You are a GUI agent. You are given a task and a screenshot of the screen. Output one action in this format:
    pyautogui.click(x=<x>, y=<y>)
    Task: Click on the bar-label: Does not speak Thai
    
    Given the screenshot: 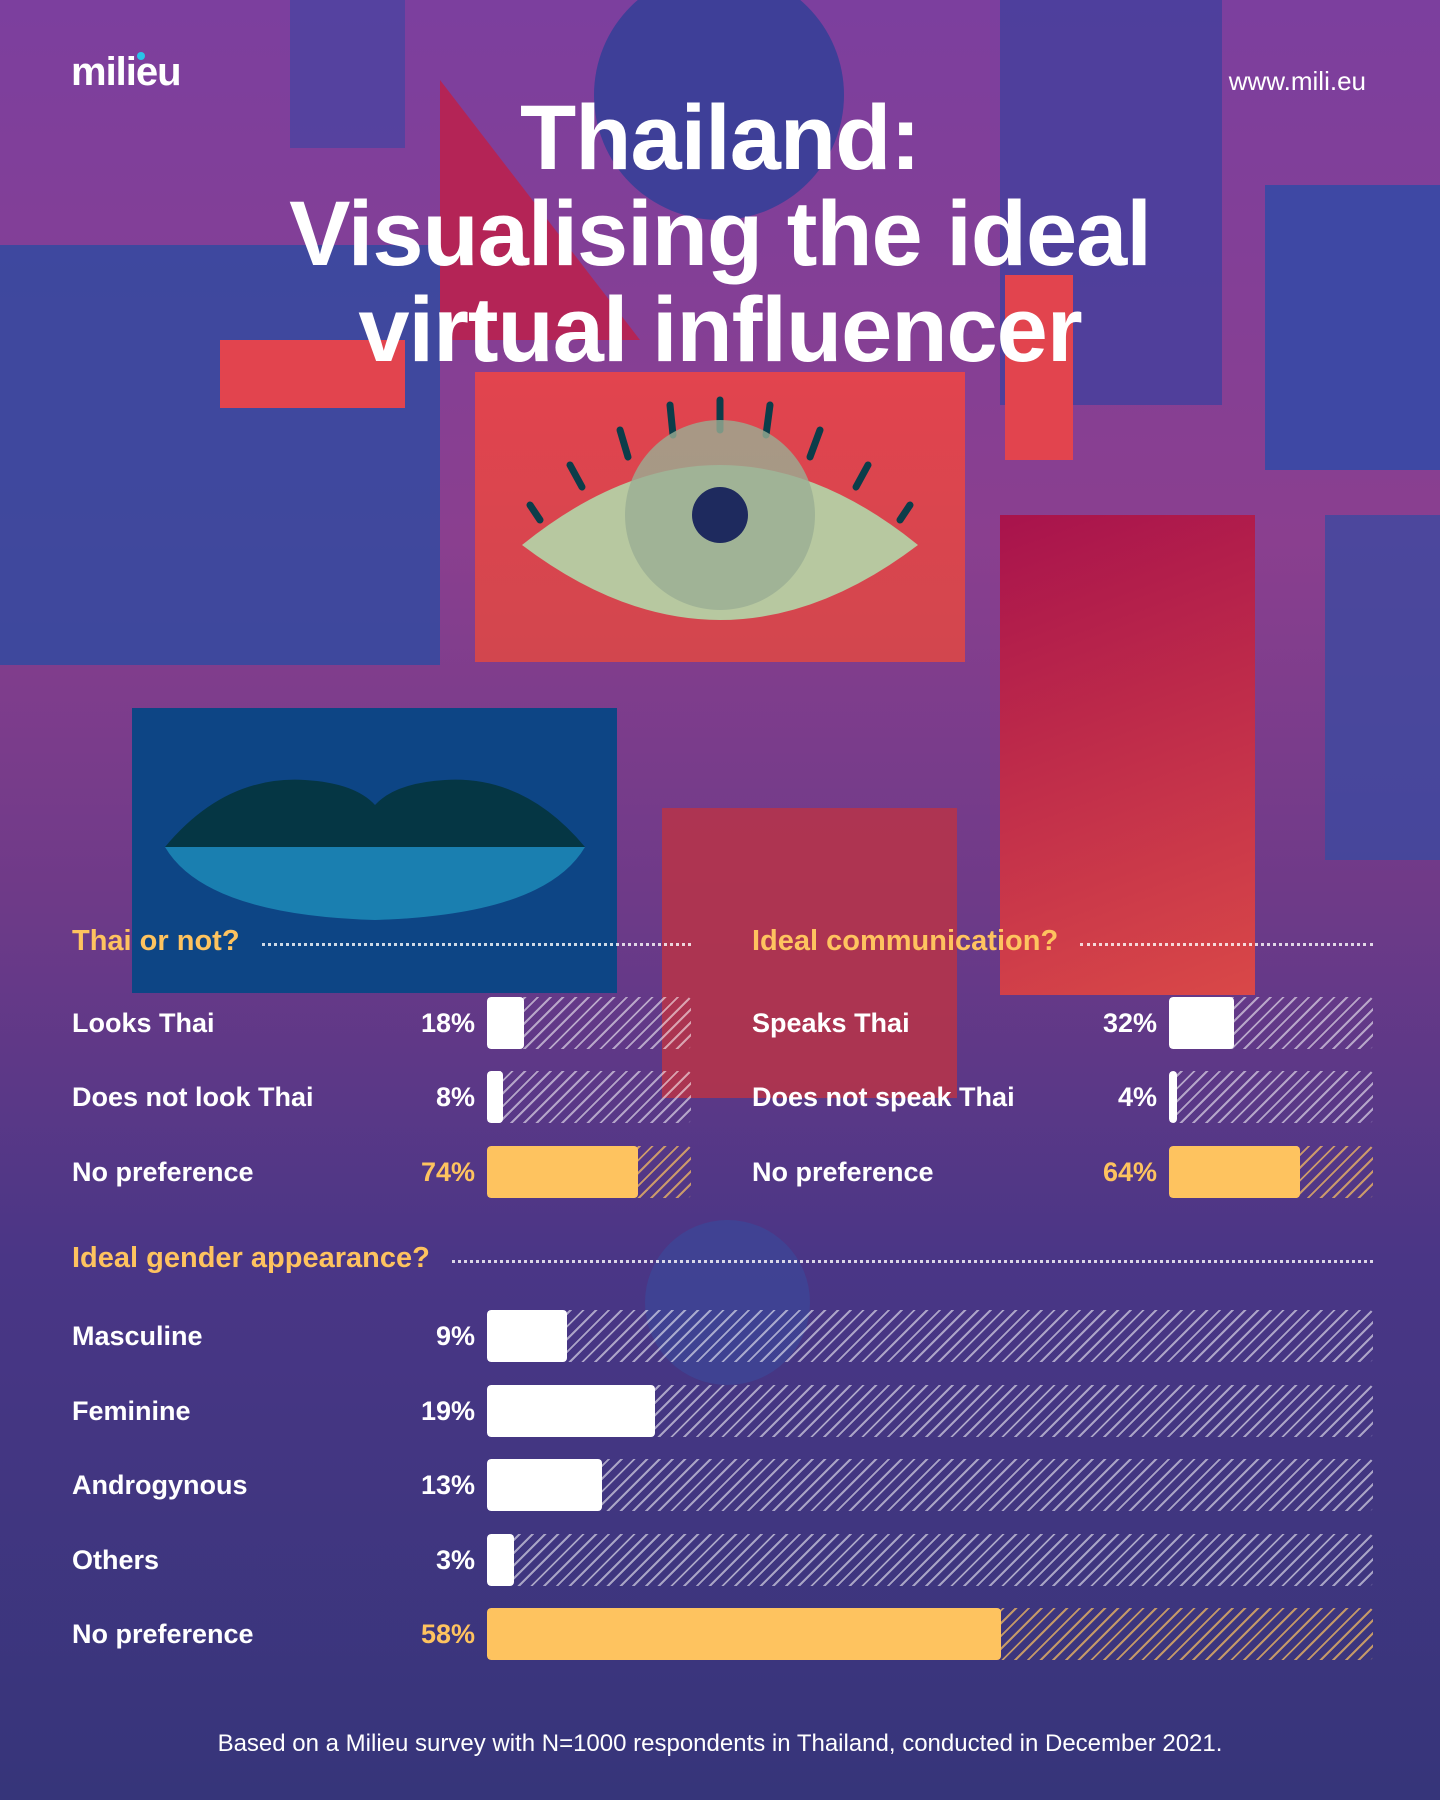 What is the action you would take?
    pyautogui.click(x=883, y=1096)
    